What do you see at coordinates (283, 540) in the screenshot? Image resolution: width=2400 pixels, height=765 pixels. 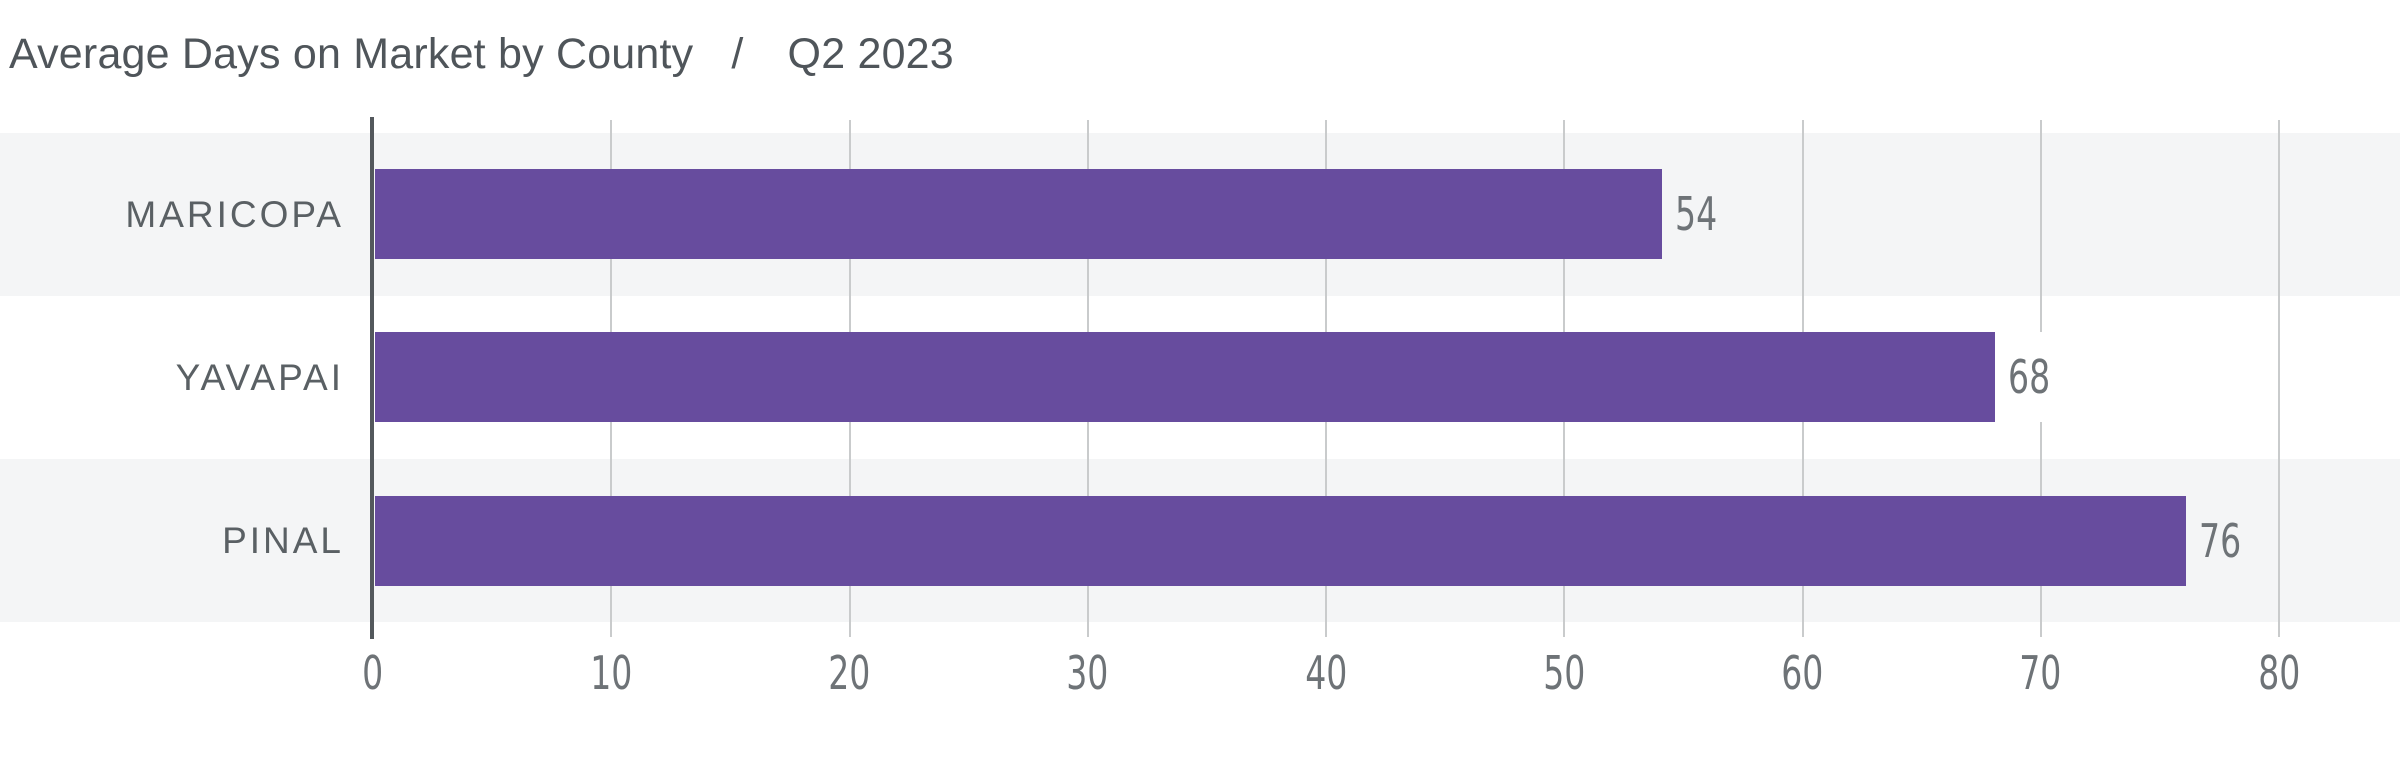 I see `category-label-pinal: PINAL` at bounding box center [283, 540].